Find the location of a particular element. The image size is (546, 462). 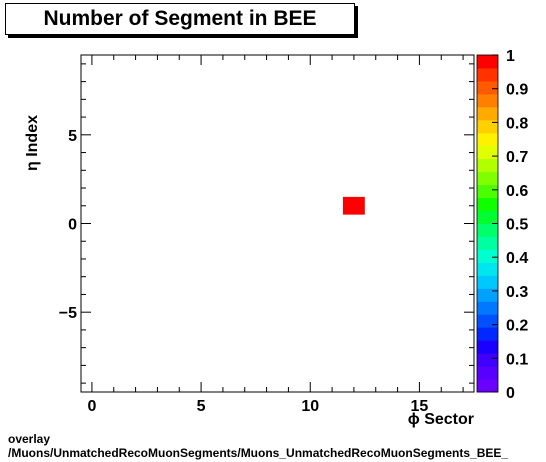

colorbar-tick-label-10: 1 is located at coordinates (510, 56).